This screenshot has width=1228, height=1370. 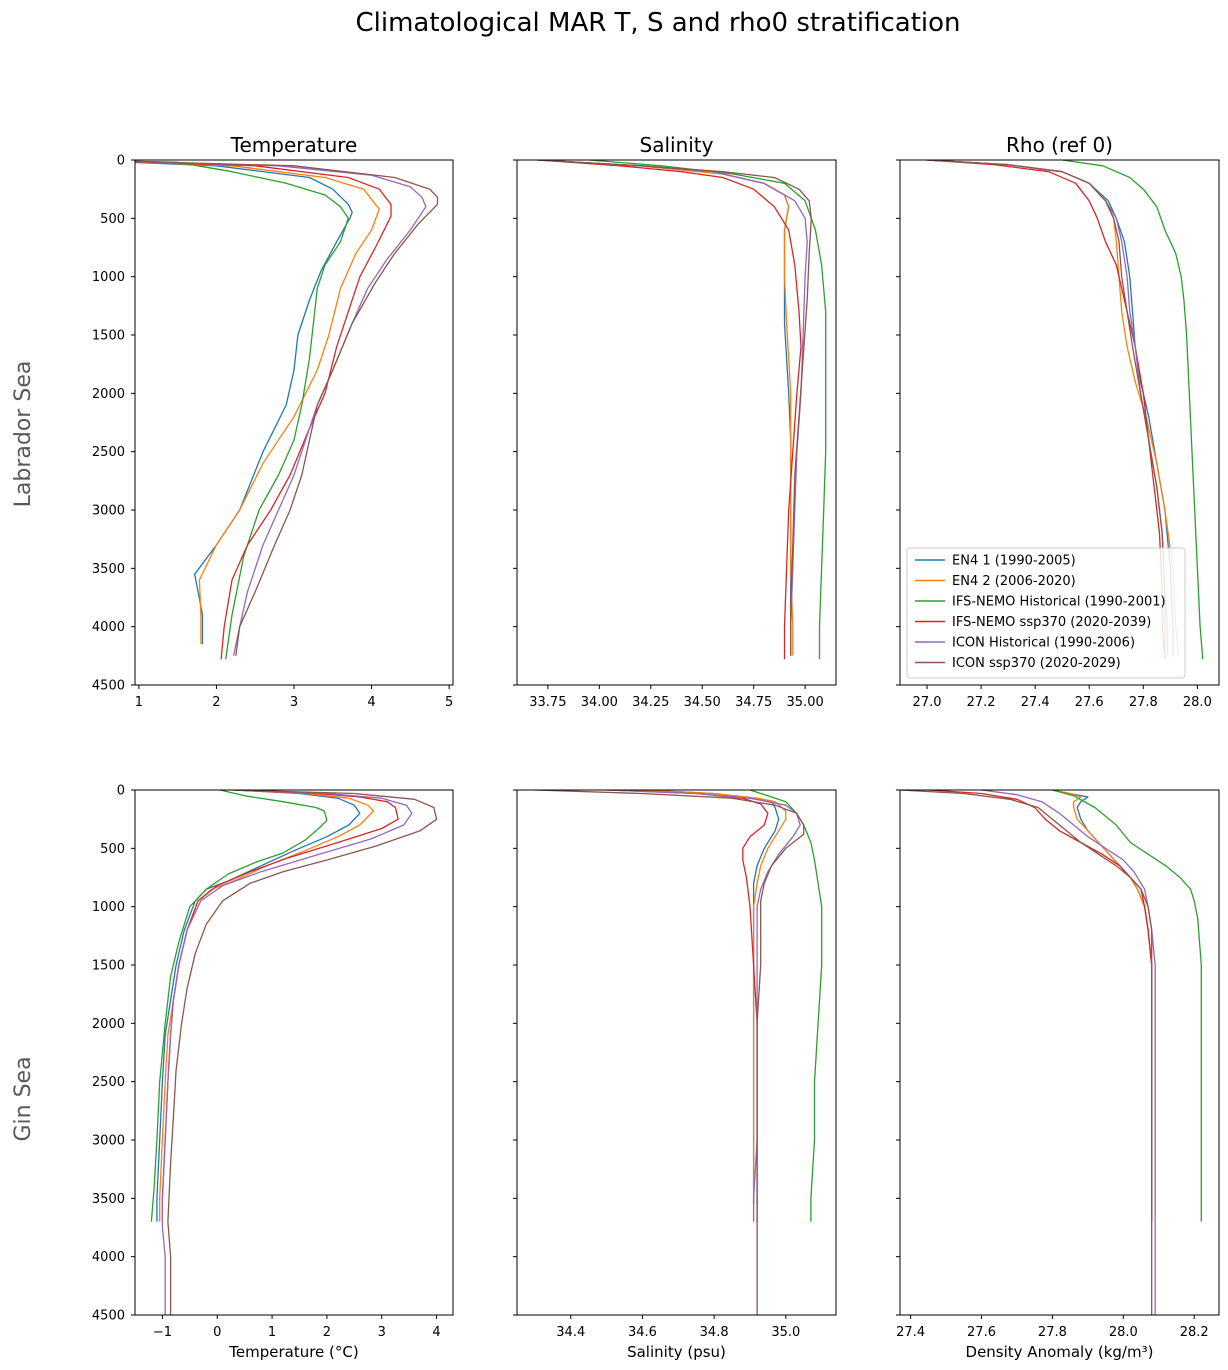 What do you see at coordinates (642, 1332) in the screenshot?
I see `x-tick-label: 34.6` at bounding box center [642, 1332].